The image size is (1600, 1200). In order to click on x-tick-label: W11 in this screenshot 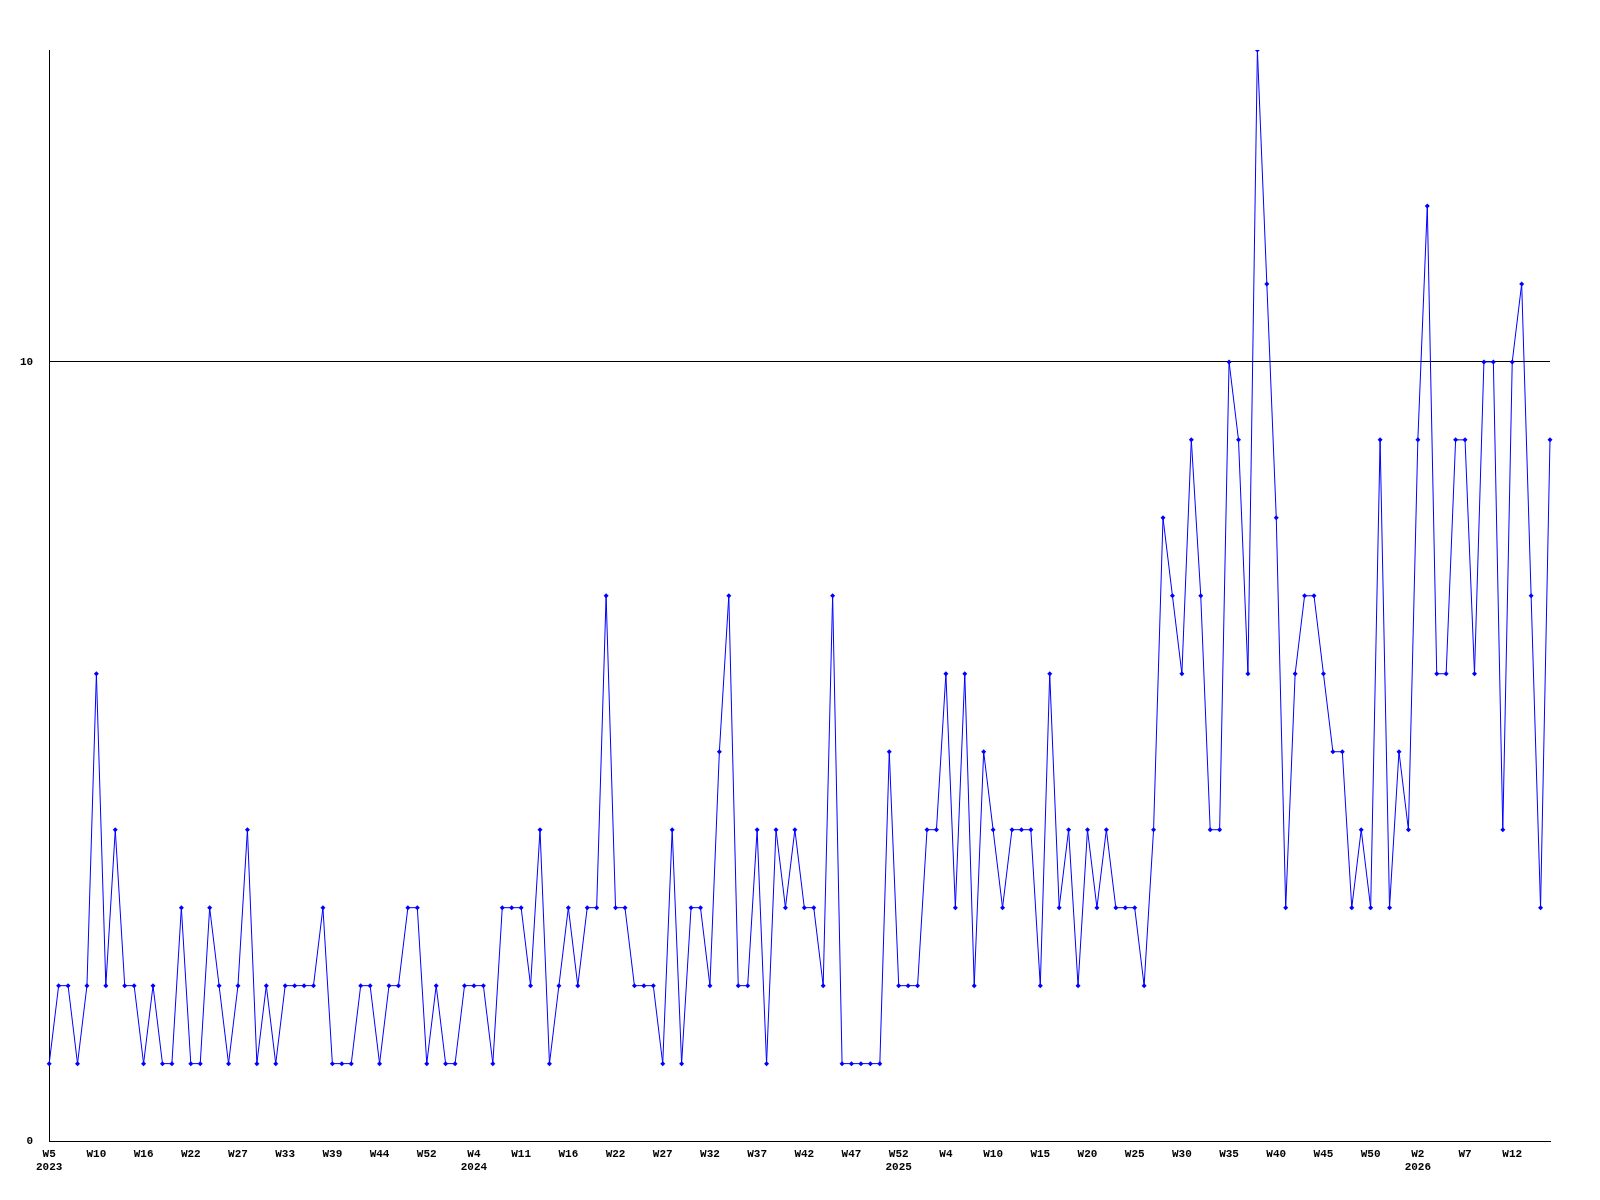, I will do `click(521, 1153)`.